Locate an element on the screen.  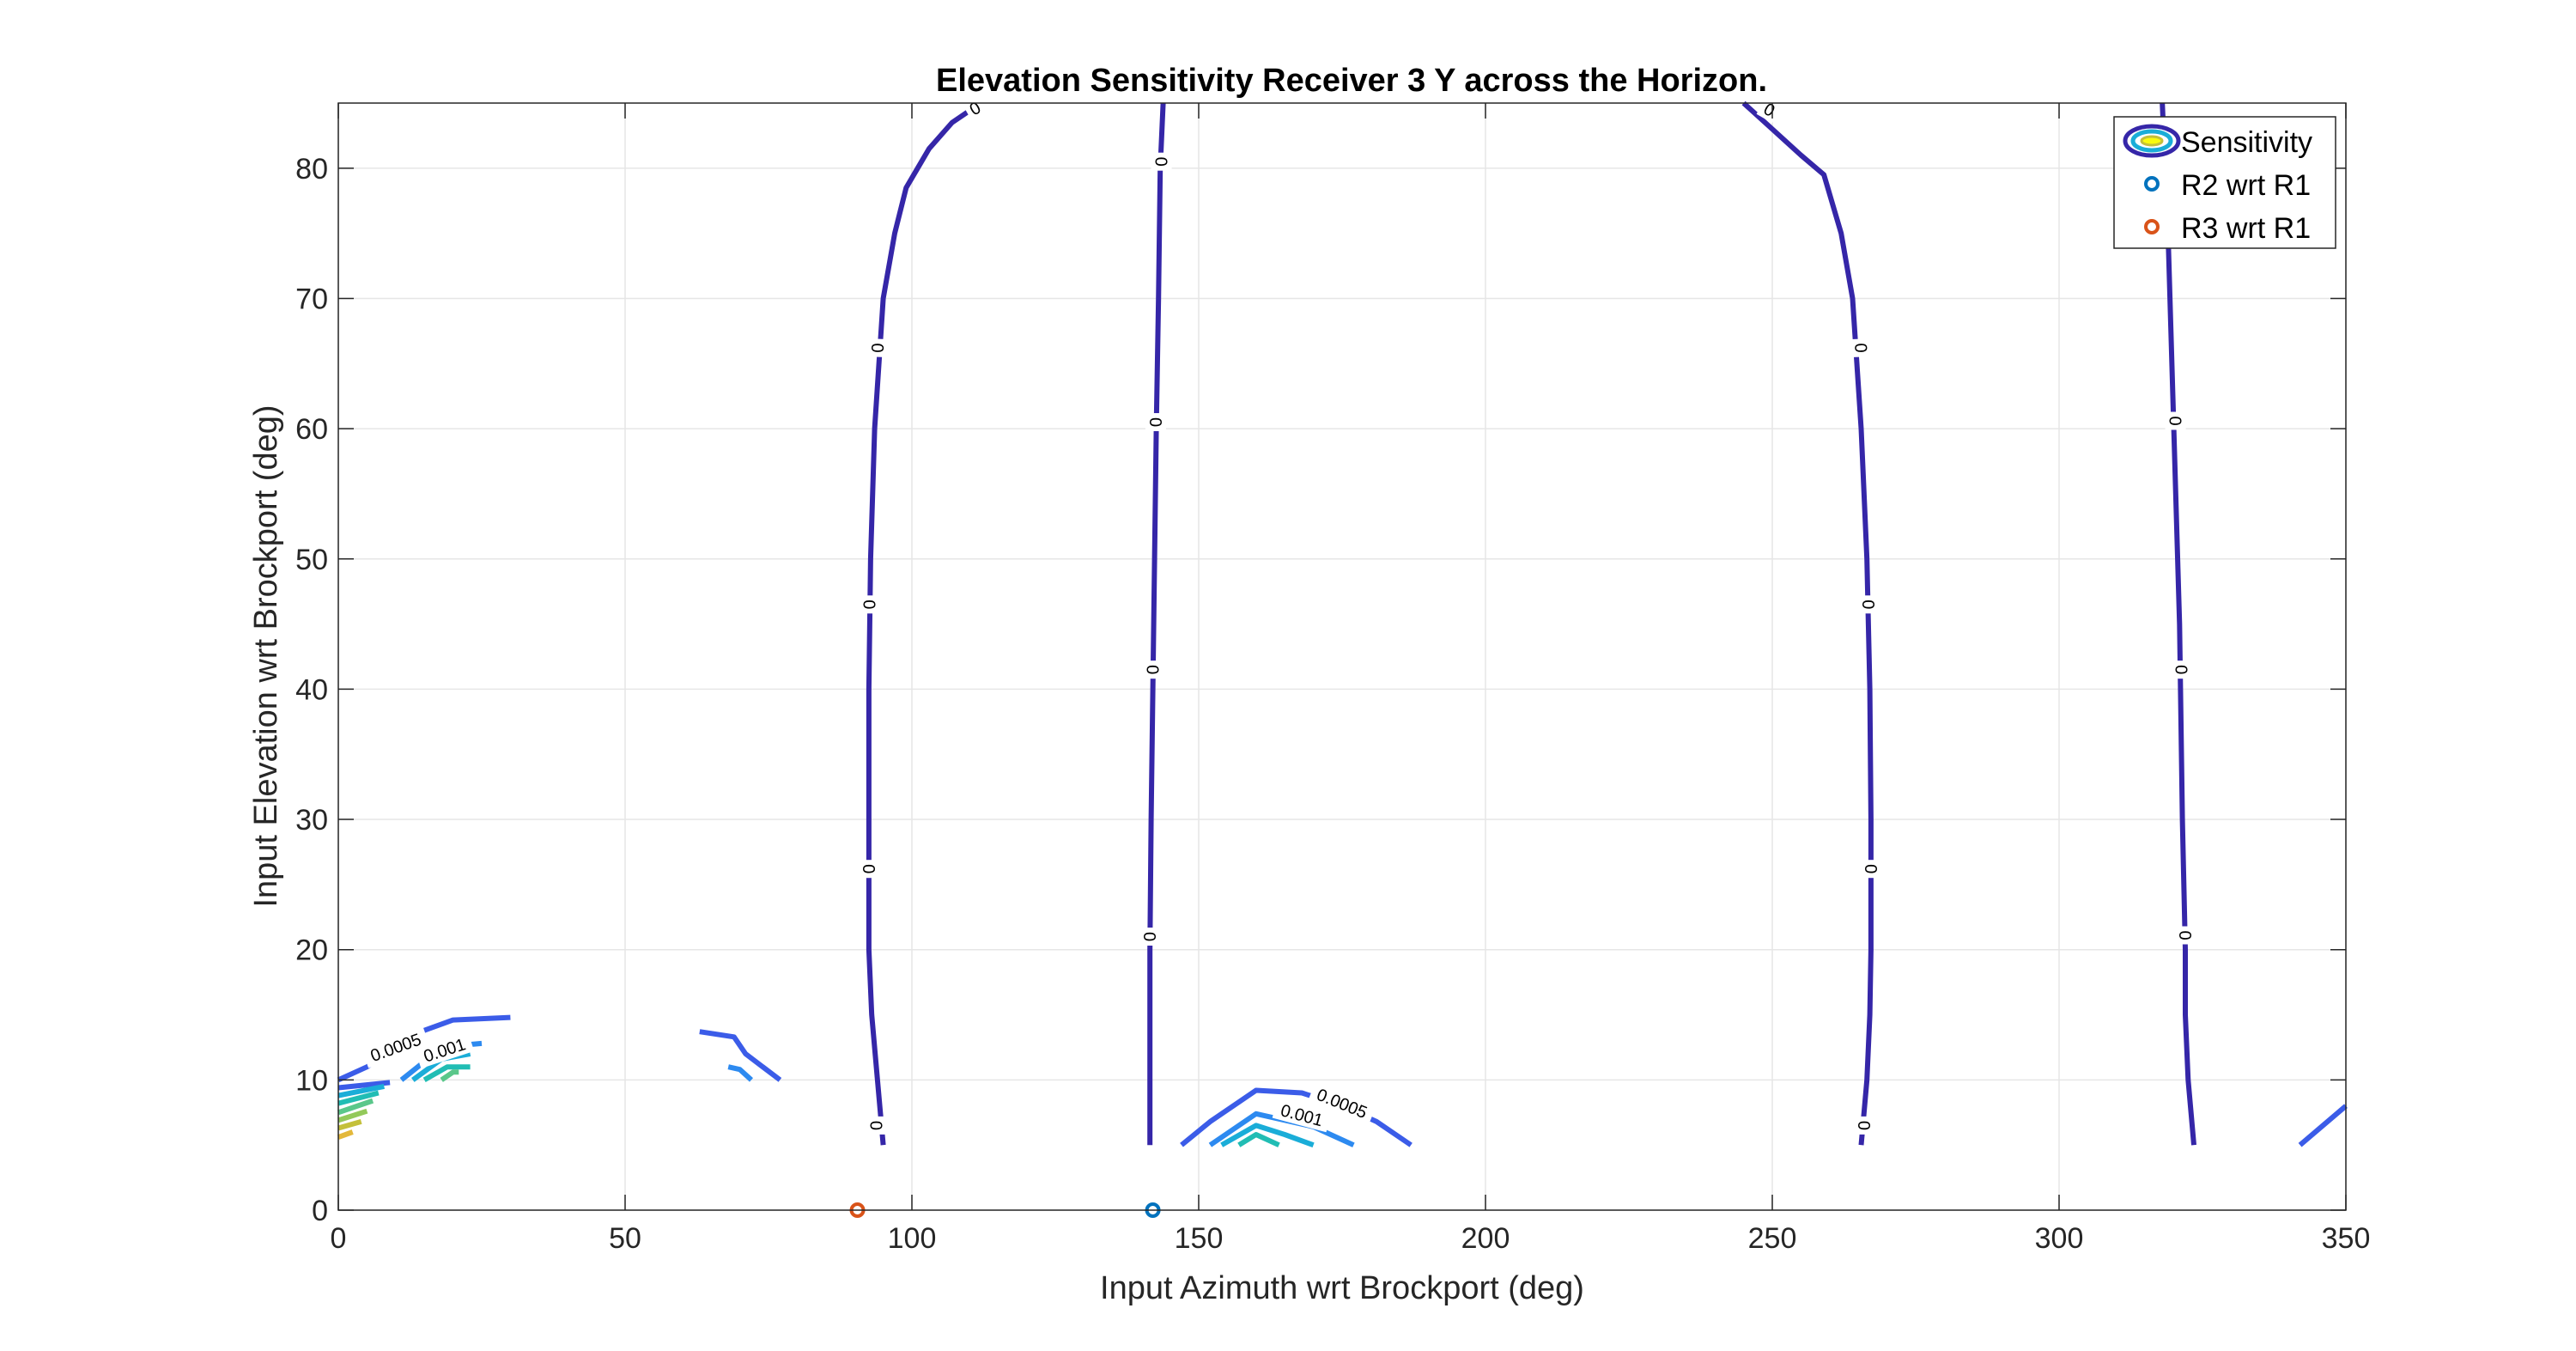
contour-line-0.003 is located at coordinates (353, 1115).